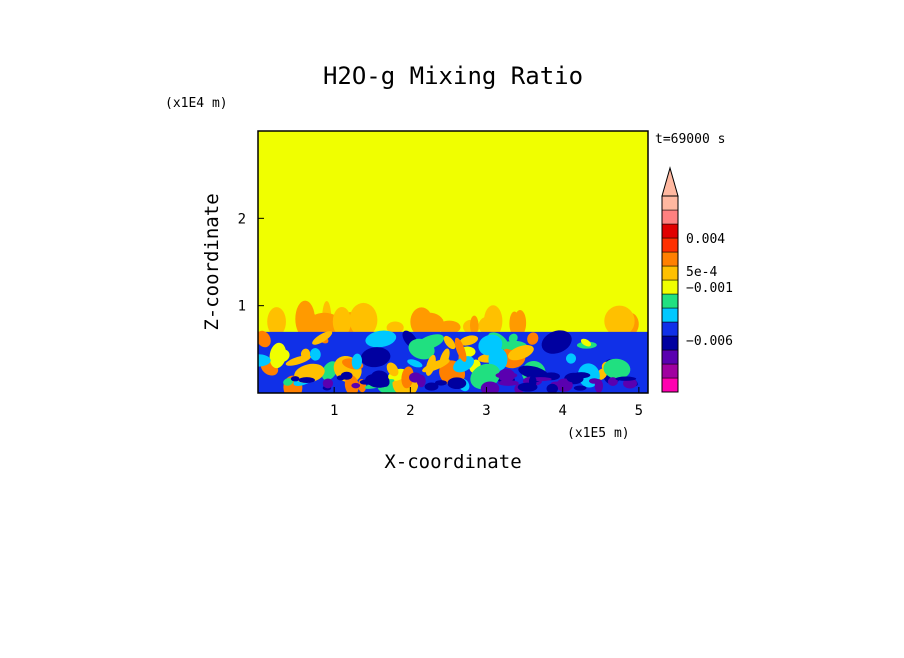 The height and width of the screenshot is (658, 904). Describe the element at coordinates (701, 272) in the screenshot. I see `colorbar-label-1: 5e-4` at that location.